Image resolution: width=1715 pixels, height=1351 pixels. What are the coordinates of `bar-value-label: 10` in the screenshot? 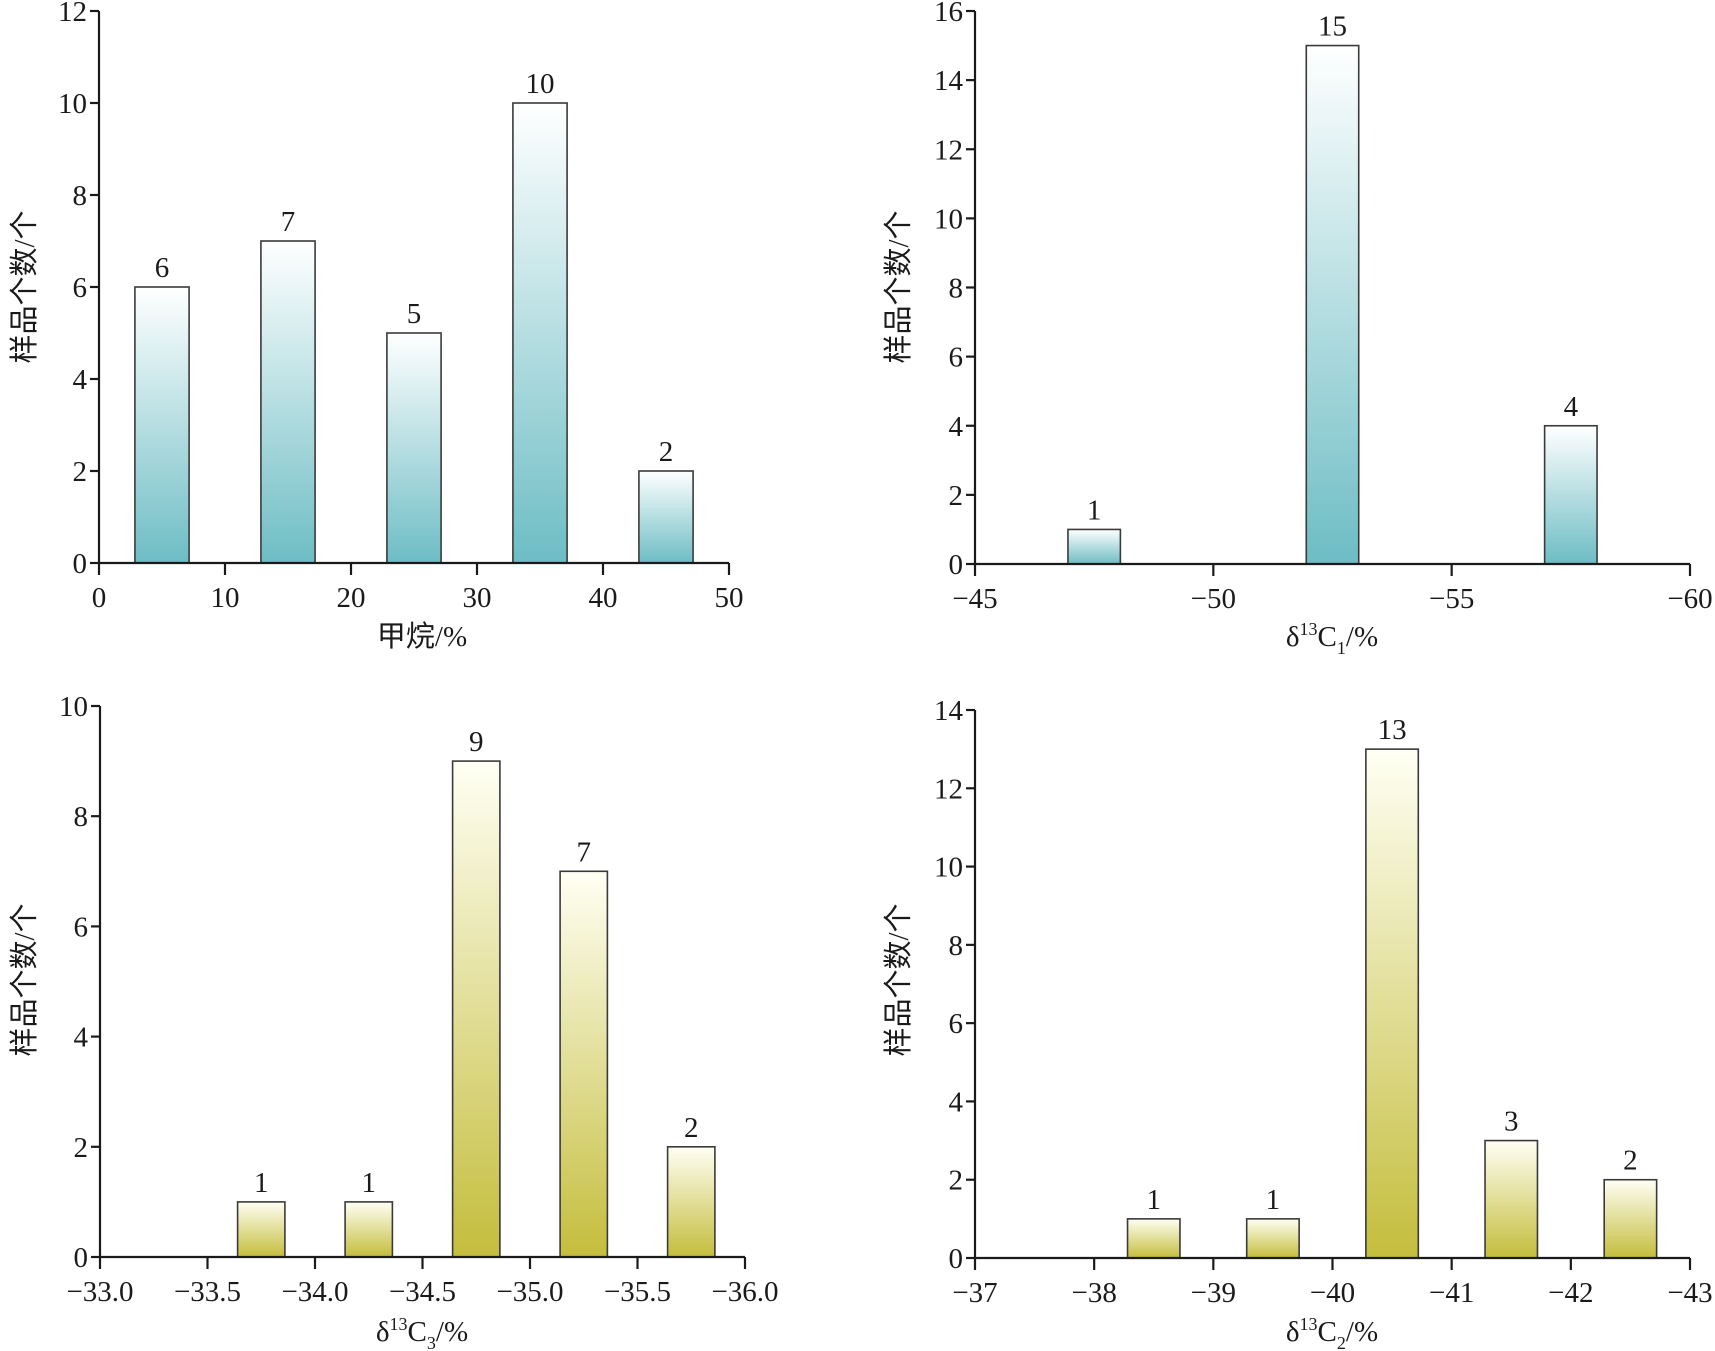 It's located at (540, 84).